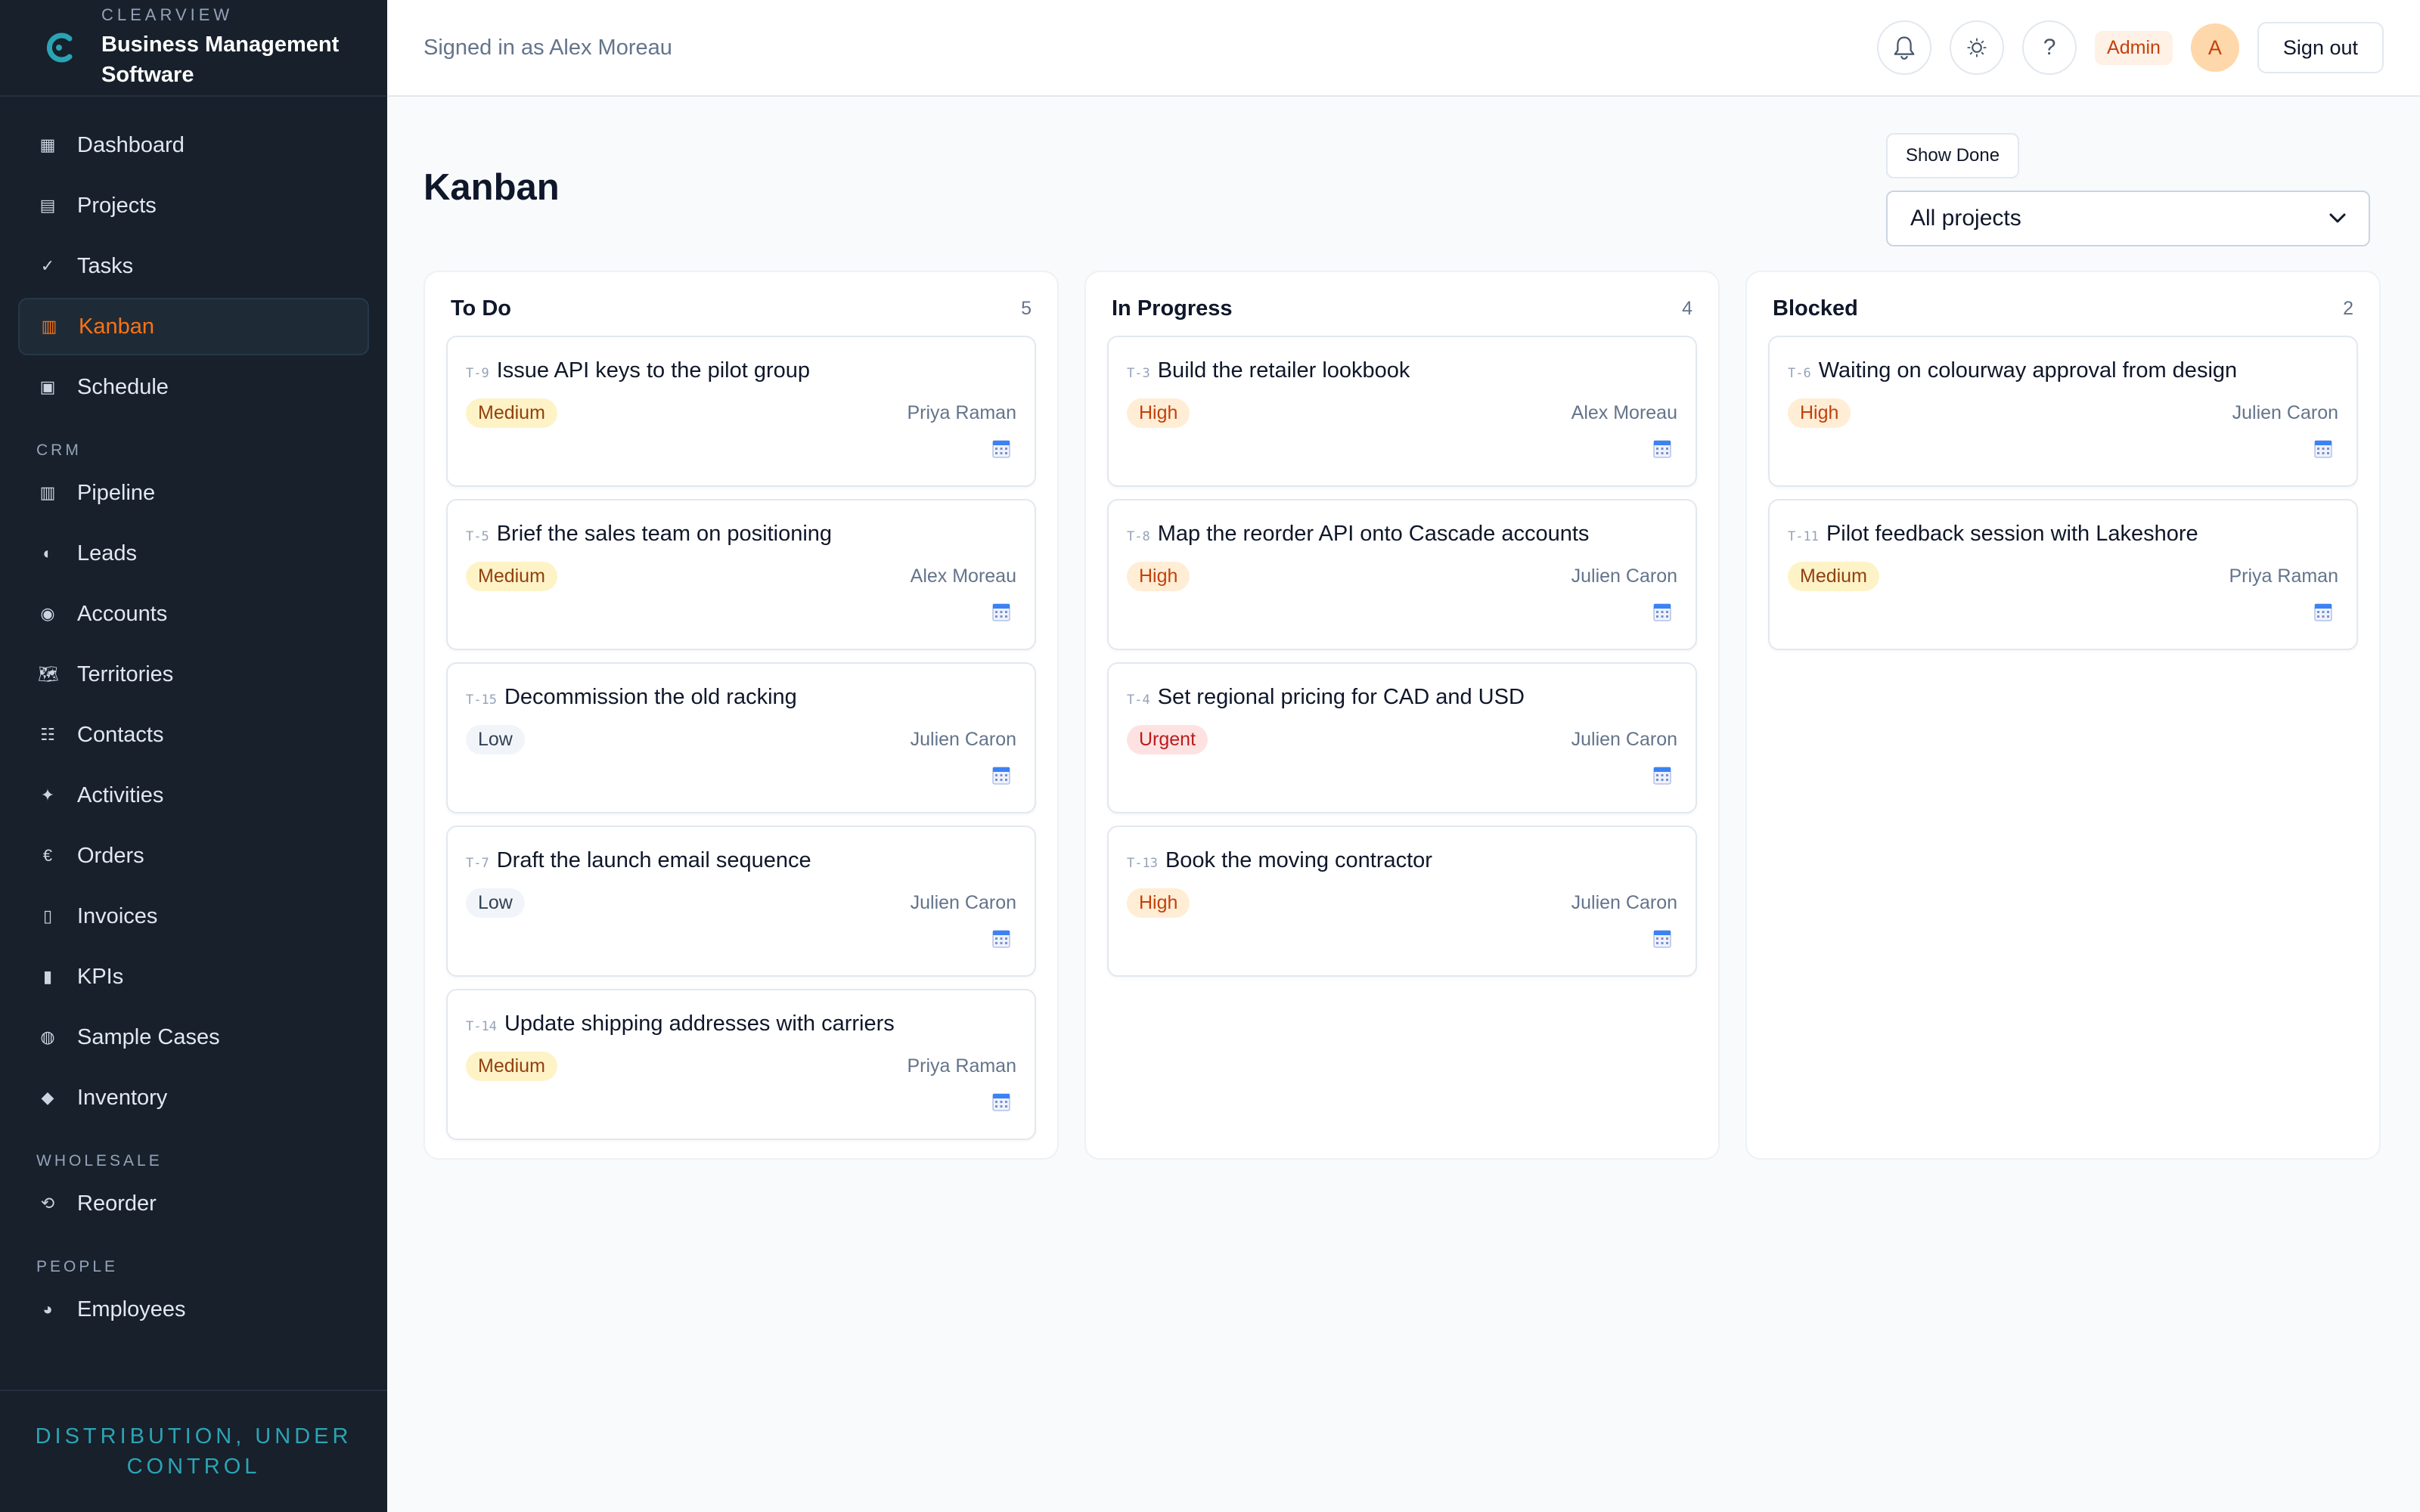  Describe the element at coordinates (653, 371) in the screenshot. I see `task-title: Issue API keys to the pilot group` at that location.